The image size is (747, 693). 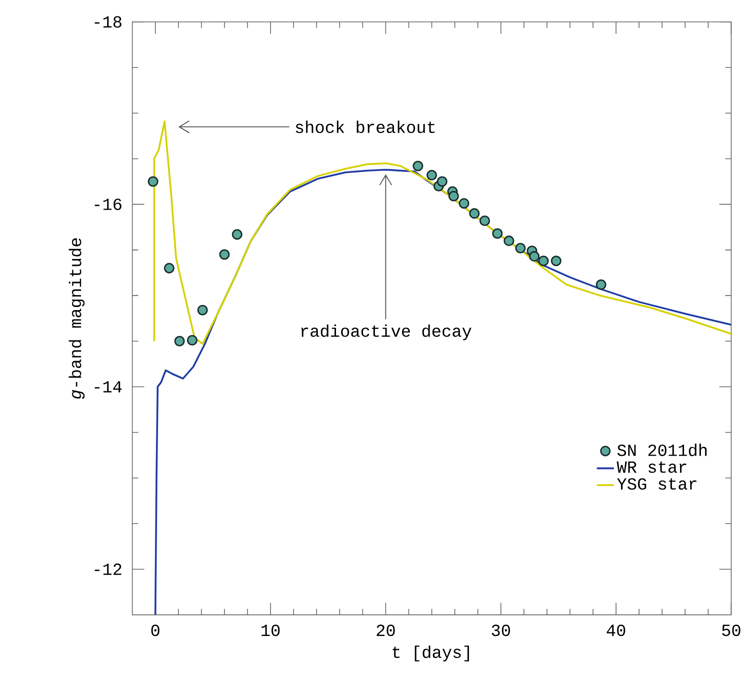 I want to click on legend-label: WR star, so click(x=651, y=467).